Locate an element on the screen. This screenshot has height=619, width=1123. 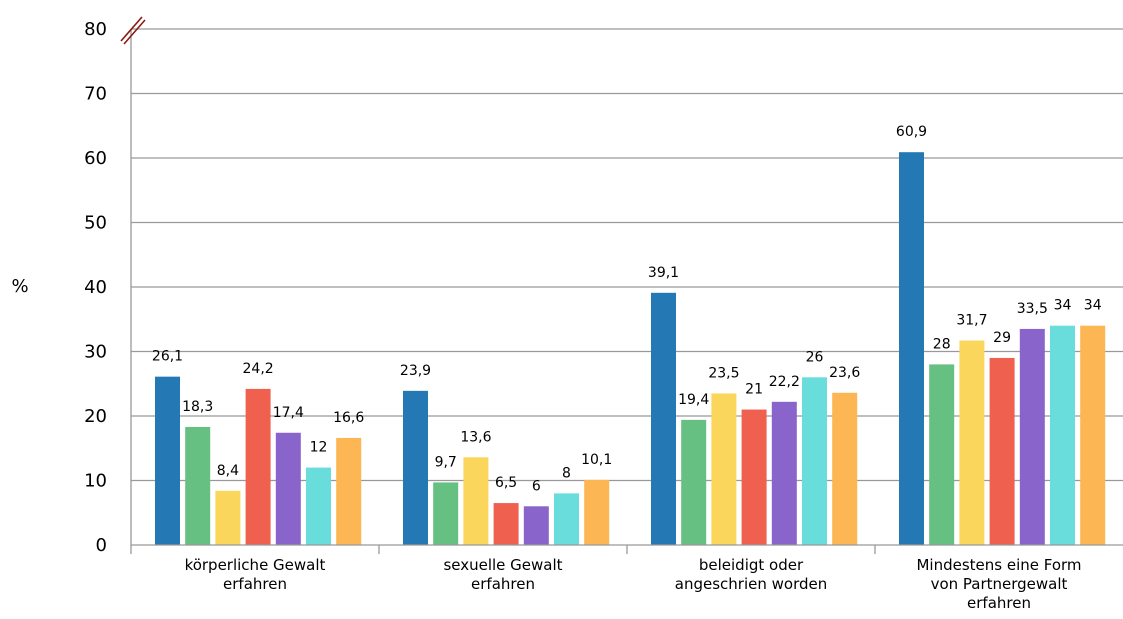
axis-break-mark is located at coordinates (133, 30).